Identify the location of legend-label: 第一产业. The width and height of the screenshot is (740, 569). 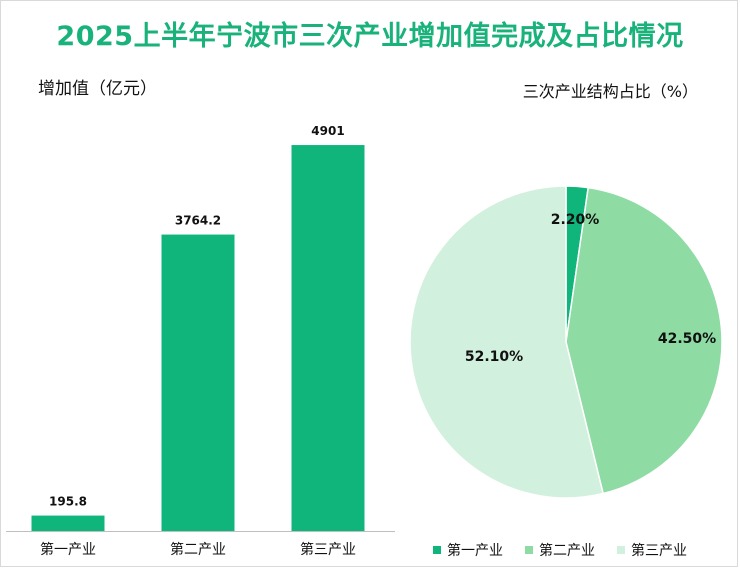
(475, 551).